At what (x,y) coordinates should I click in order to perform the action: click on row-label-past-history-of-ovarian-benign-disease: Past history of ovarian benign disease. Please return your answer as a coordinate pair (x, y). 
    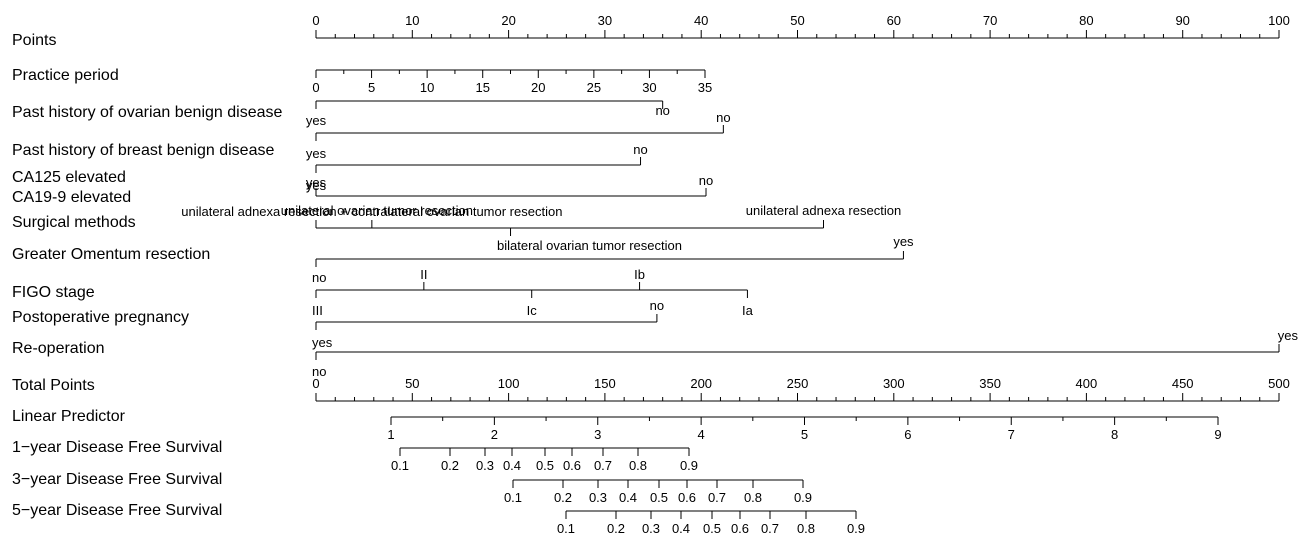
    Looking at the image, I should click on (147, 112).